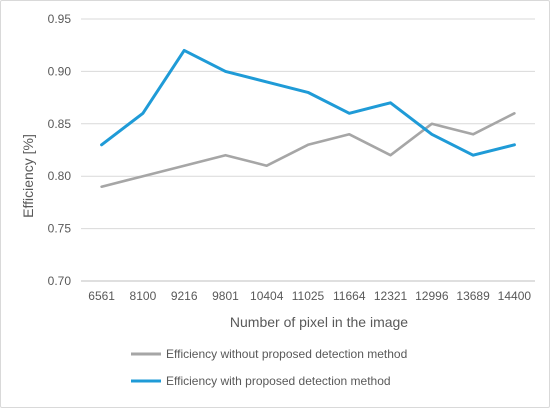 The image size is (550, 412). What do you see at coordinates (60, 281) in the screenshot?
I see `y-tick-label: 0.70` at bounding box center [60, 281].